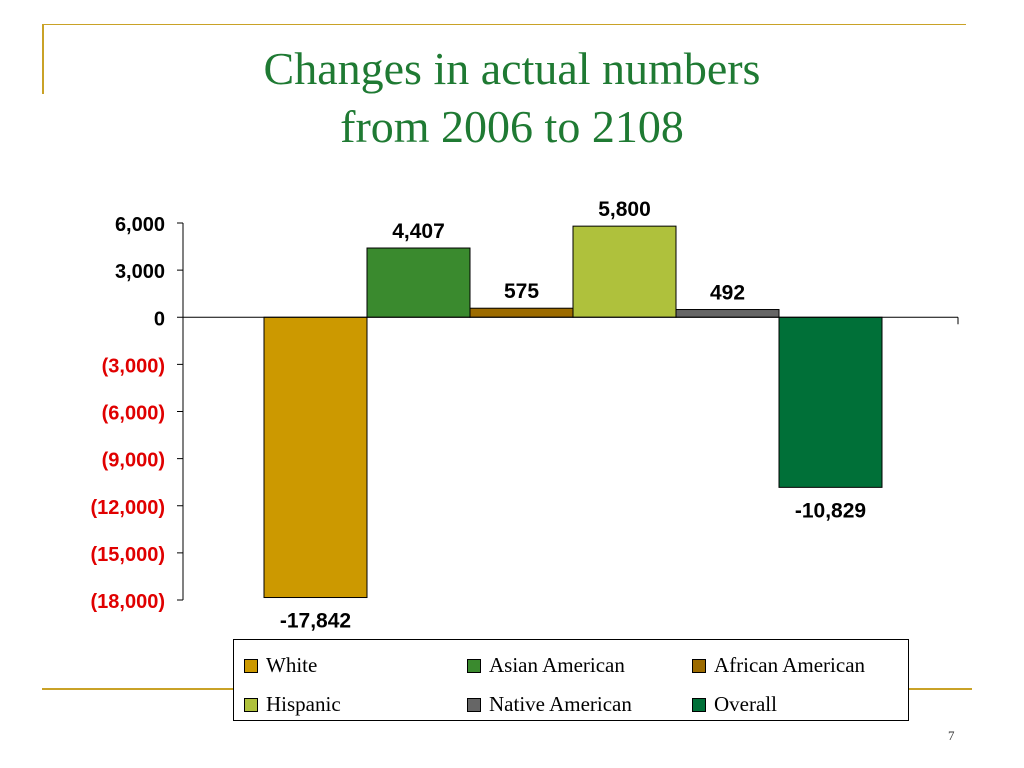 The height and width of the screenshot is (768, 1024). Describe the element at coordinates (140, 225) in the screenshot. I see `y-tick-label: 6,000` at that location.